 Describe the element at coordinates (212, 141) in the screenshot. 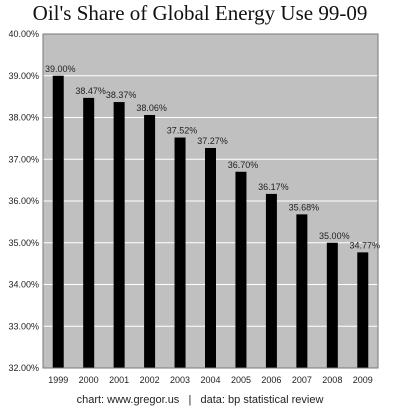

I see `data-label: 37.27%` at that location.